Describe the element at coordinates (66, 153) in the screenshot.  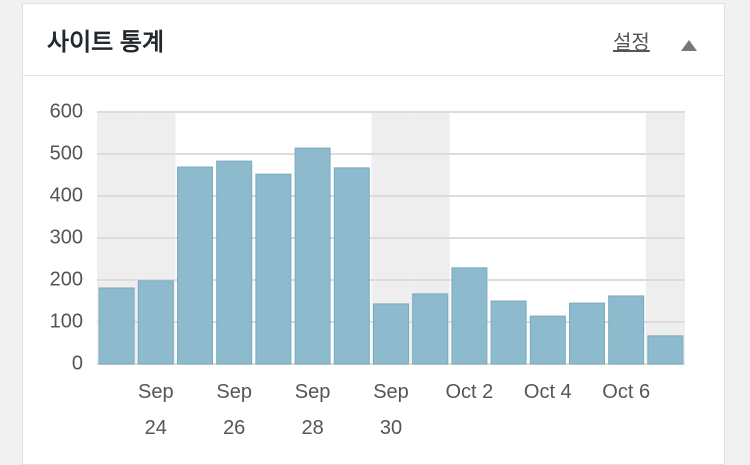
I see `y-tick-label: 500` at that location.